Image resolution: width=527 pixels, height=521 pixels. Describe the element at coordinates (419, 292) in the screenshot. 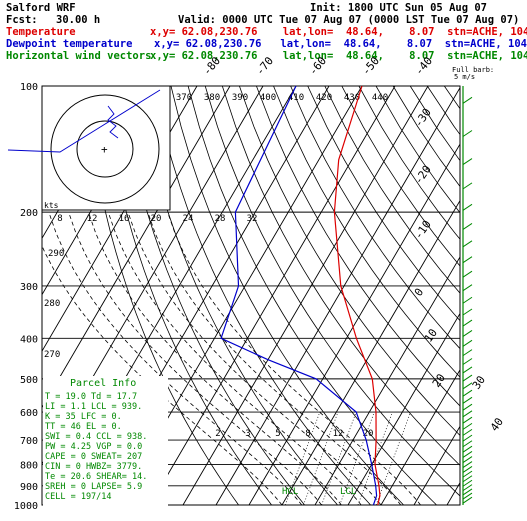

I see `temperature-axis-label: 0` at that location.